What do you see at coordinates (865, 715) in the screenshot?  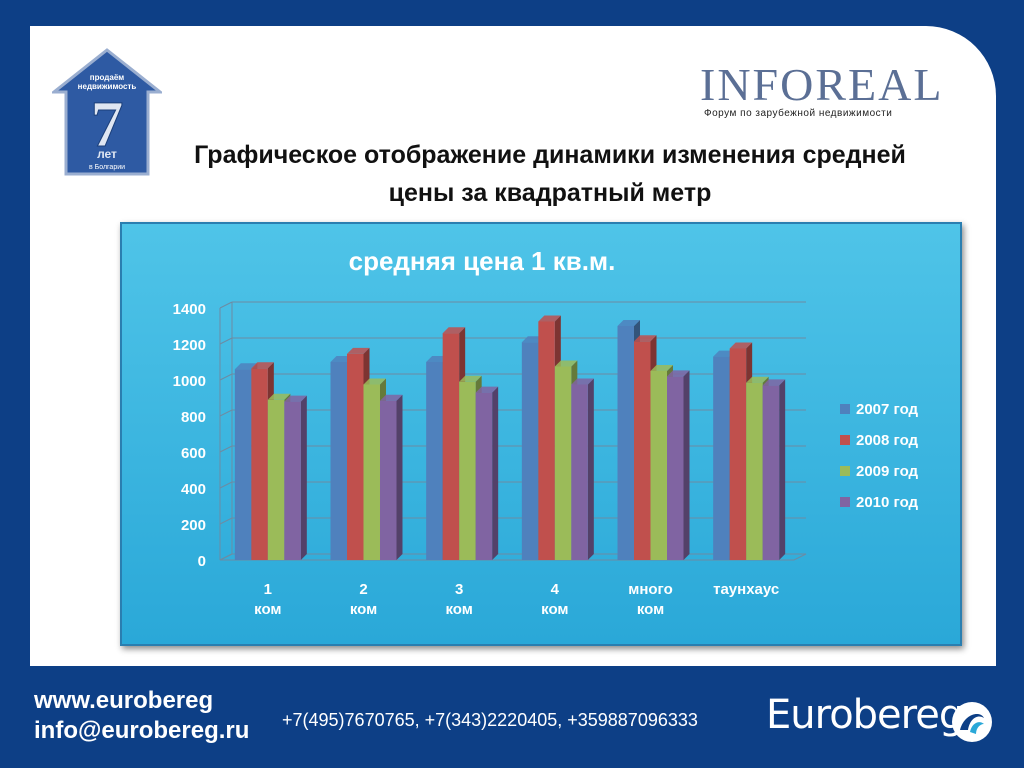 I see `eurobereg-logo: Eurobereg` at bounding box center [865, 715].